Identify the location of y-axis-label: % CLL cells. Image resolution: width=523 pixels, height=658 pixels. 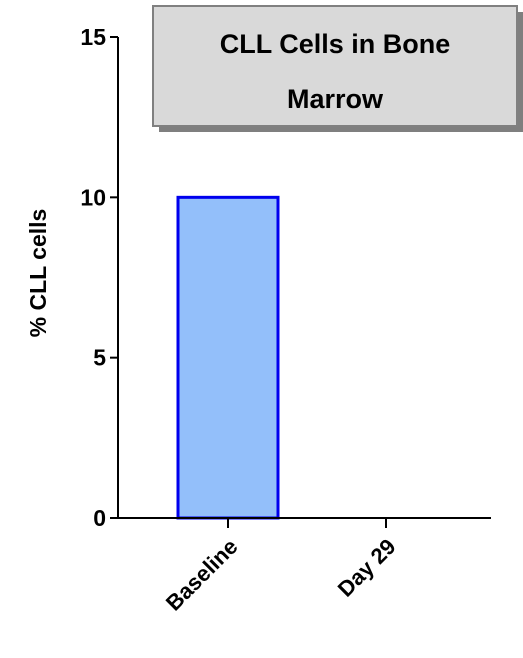
(38, 273).